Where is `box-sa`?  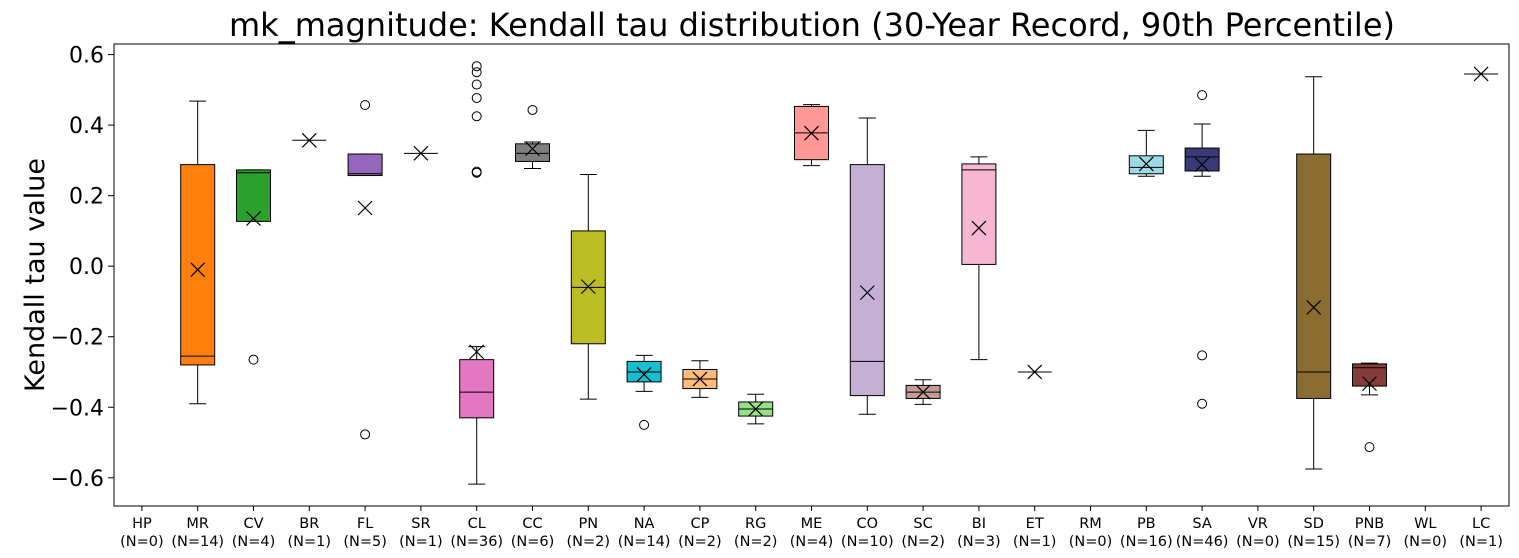
box-sa is located at coordinates (1202, 249).